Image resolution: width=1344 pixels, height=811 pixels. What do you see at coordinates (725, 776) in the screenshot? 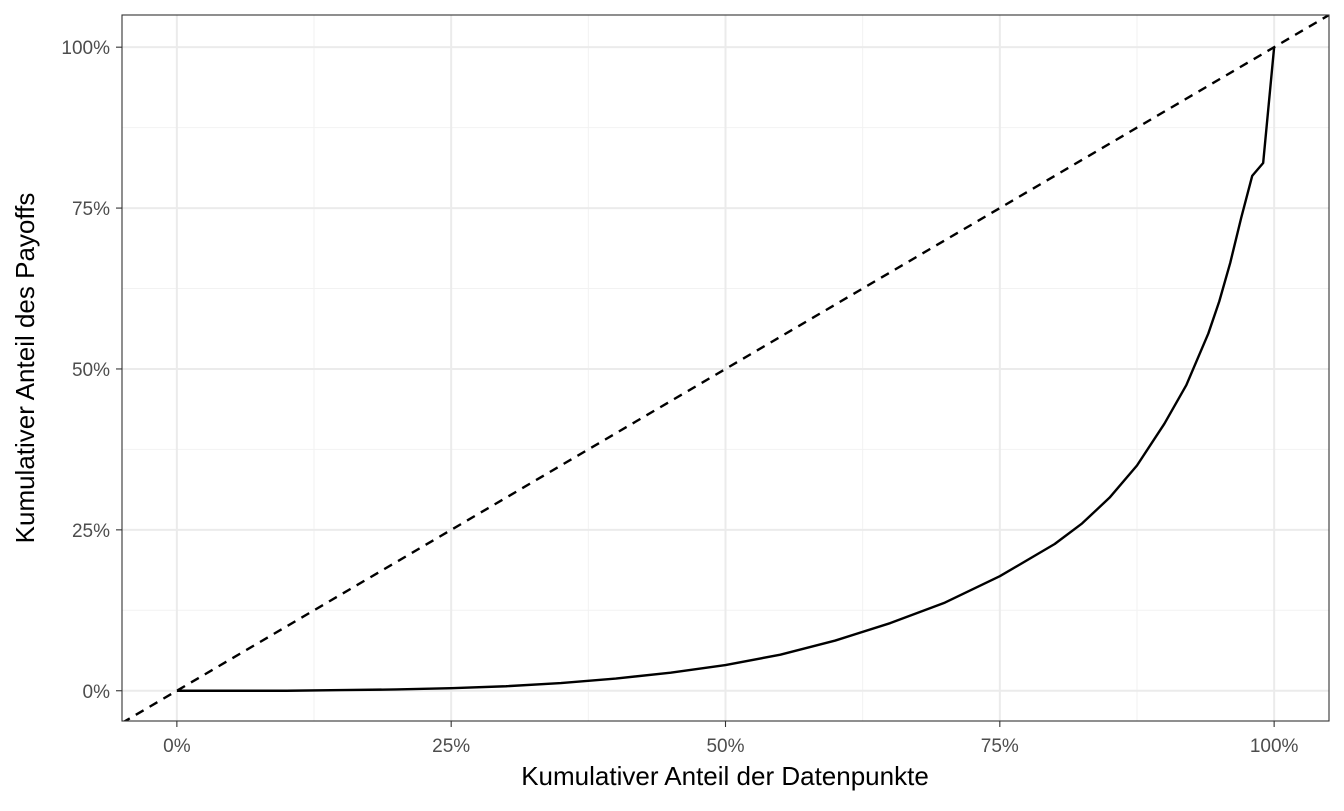
I see `x-axis-title: Kumulativer Anteil der Datenpunkte` at bounding box center [725, 776].